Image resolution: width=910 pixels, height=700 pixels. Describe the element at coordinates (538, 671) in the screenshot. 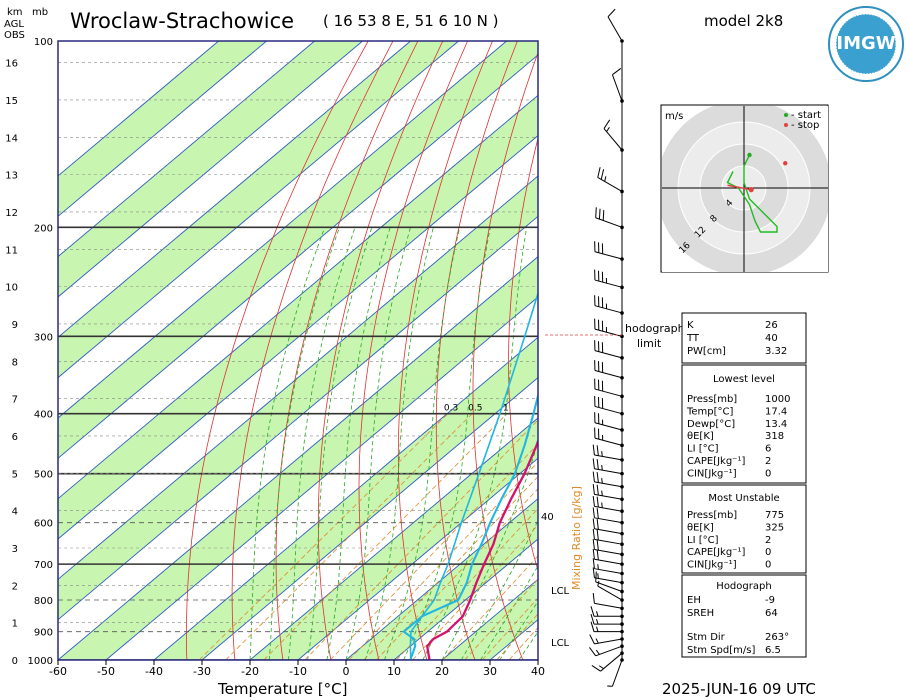

I see `x-tick-label: 40` at that location.